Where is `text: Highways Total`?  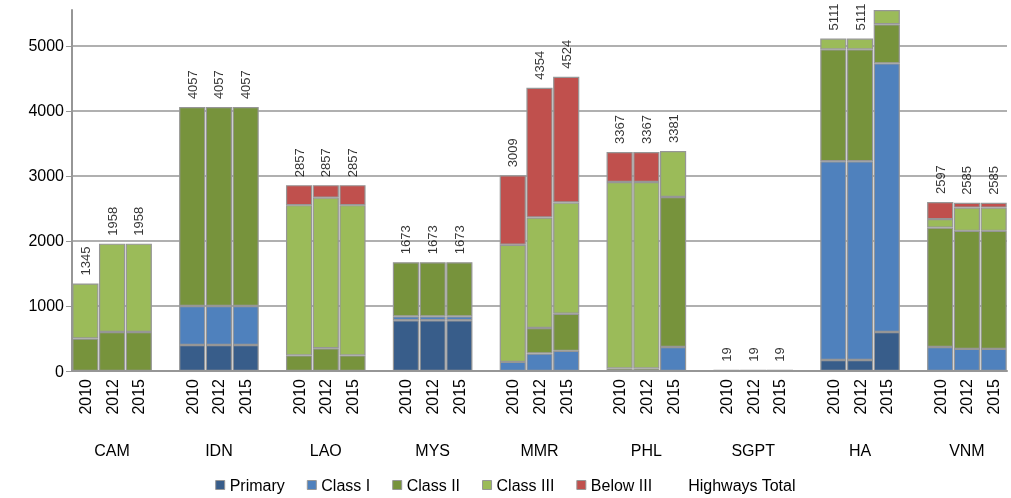 text: Highways Total is located at coordinates (742, 485).